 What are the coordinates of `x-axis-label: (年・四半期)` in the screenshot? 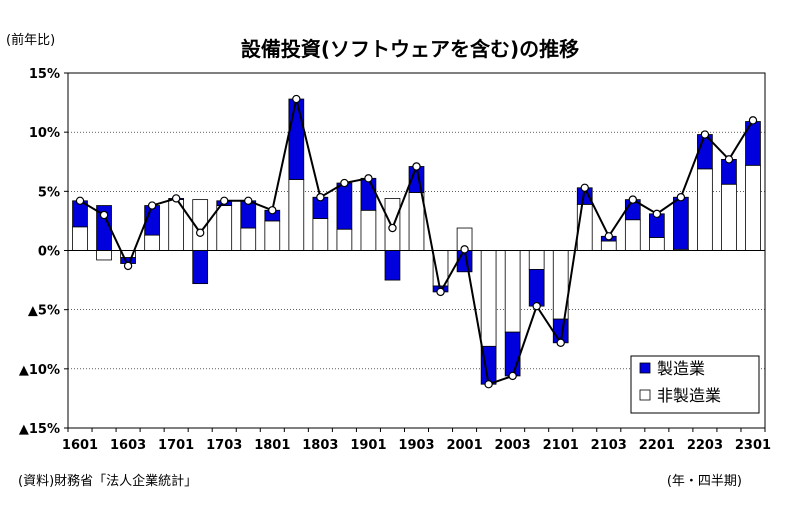 It's located at (704, 481).